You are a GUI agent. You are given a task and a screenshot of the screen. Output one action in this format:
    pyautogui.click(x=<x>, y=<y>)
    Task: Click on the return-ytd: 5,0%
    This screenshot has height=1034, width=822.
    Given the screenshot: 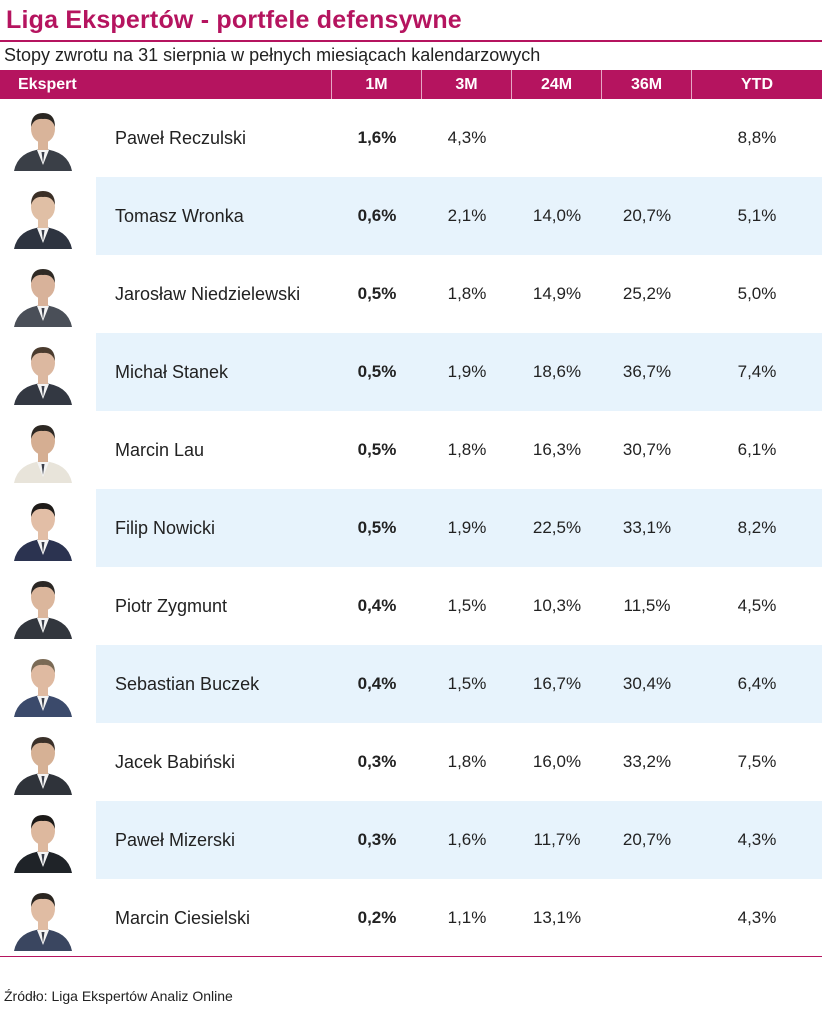 What is the action you would take?
    pyautogui.click(x=757, y=293)
    